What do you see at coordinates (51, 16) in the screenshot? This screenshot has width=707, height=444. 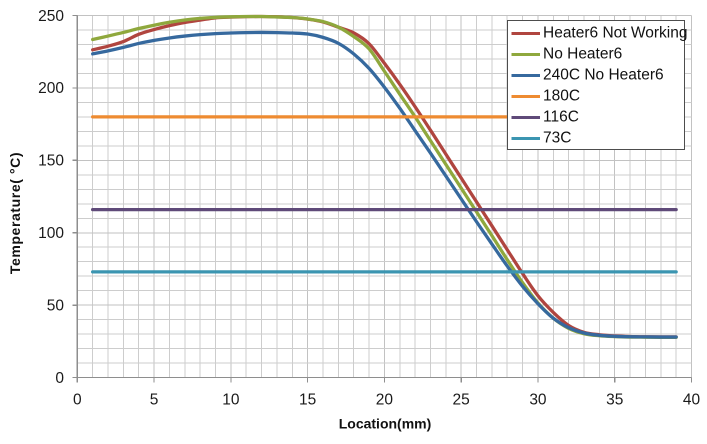 I see `svg-text: 250` at bounding box center [51, 16].